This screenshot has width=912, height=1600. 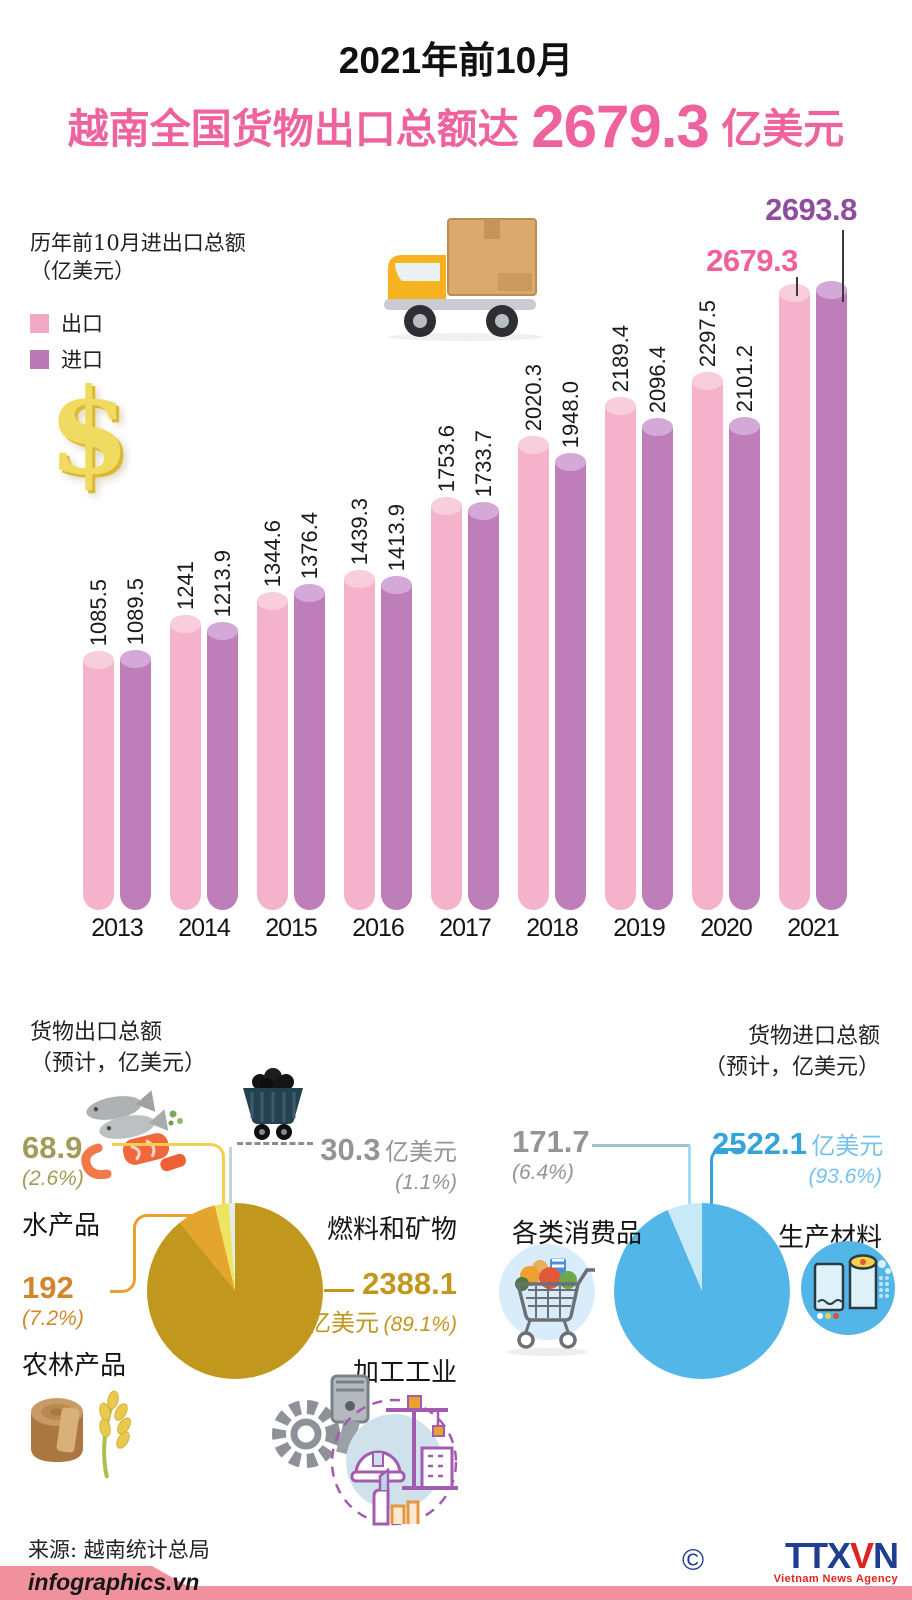 What do you see at coordinates (135, 780) in the screenshot?
I see `bar-import-2013` at bounding box center [135, 780].